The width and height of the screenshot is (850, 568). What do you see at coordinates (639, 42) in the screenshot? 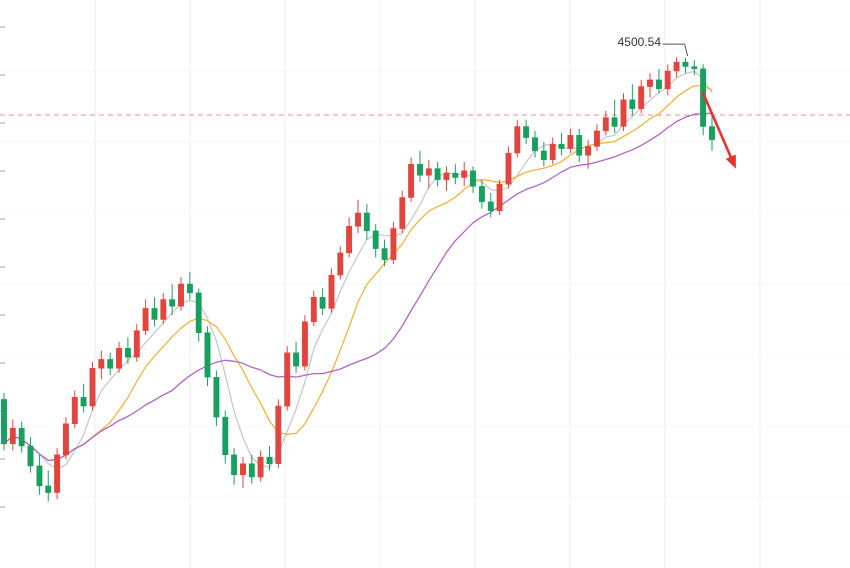
I see `peak-price-label: 4500.54` at bounding box center [639, 42].